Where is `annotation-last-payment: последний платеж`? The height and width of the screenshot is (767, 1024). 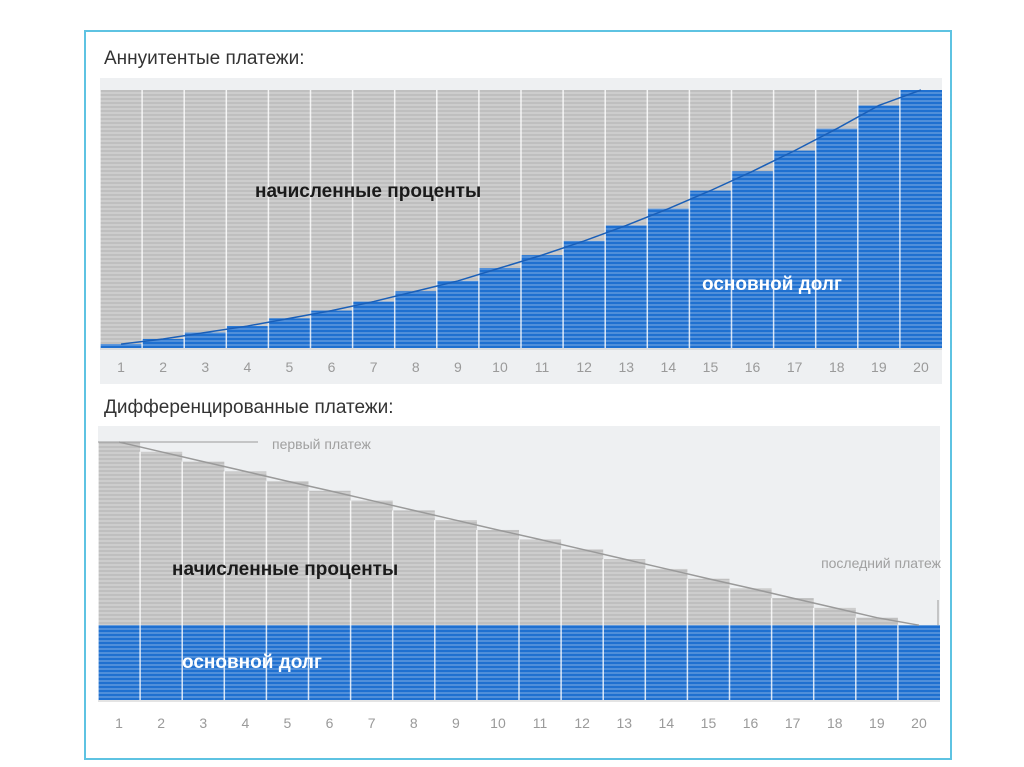 annotation-last-payment: последний платеж is located at coordinates (881, 563).